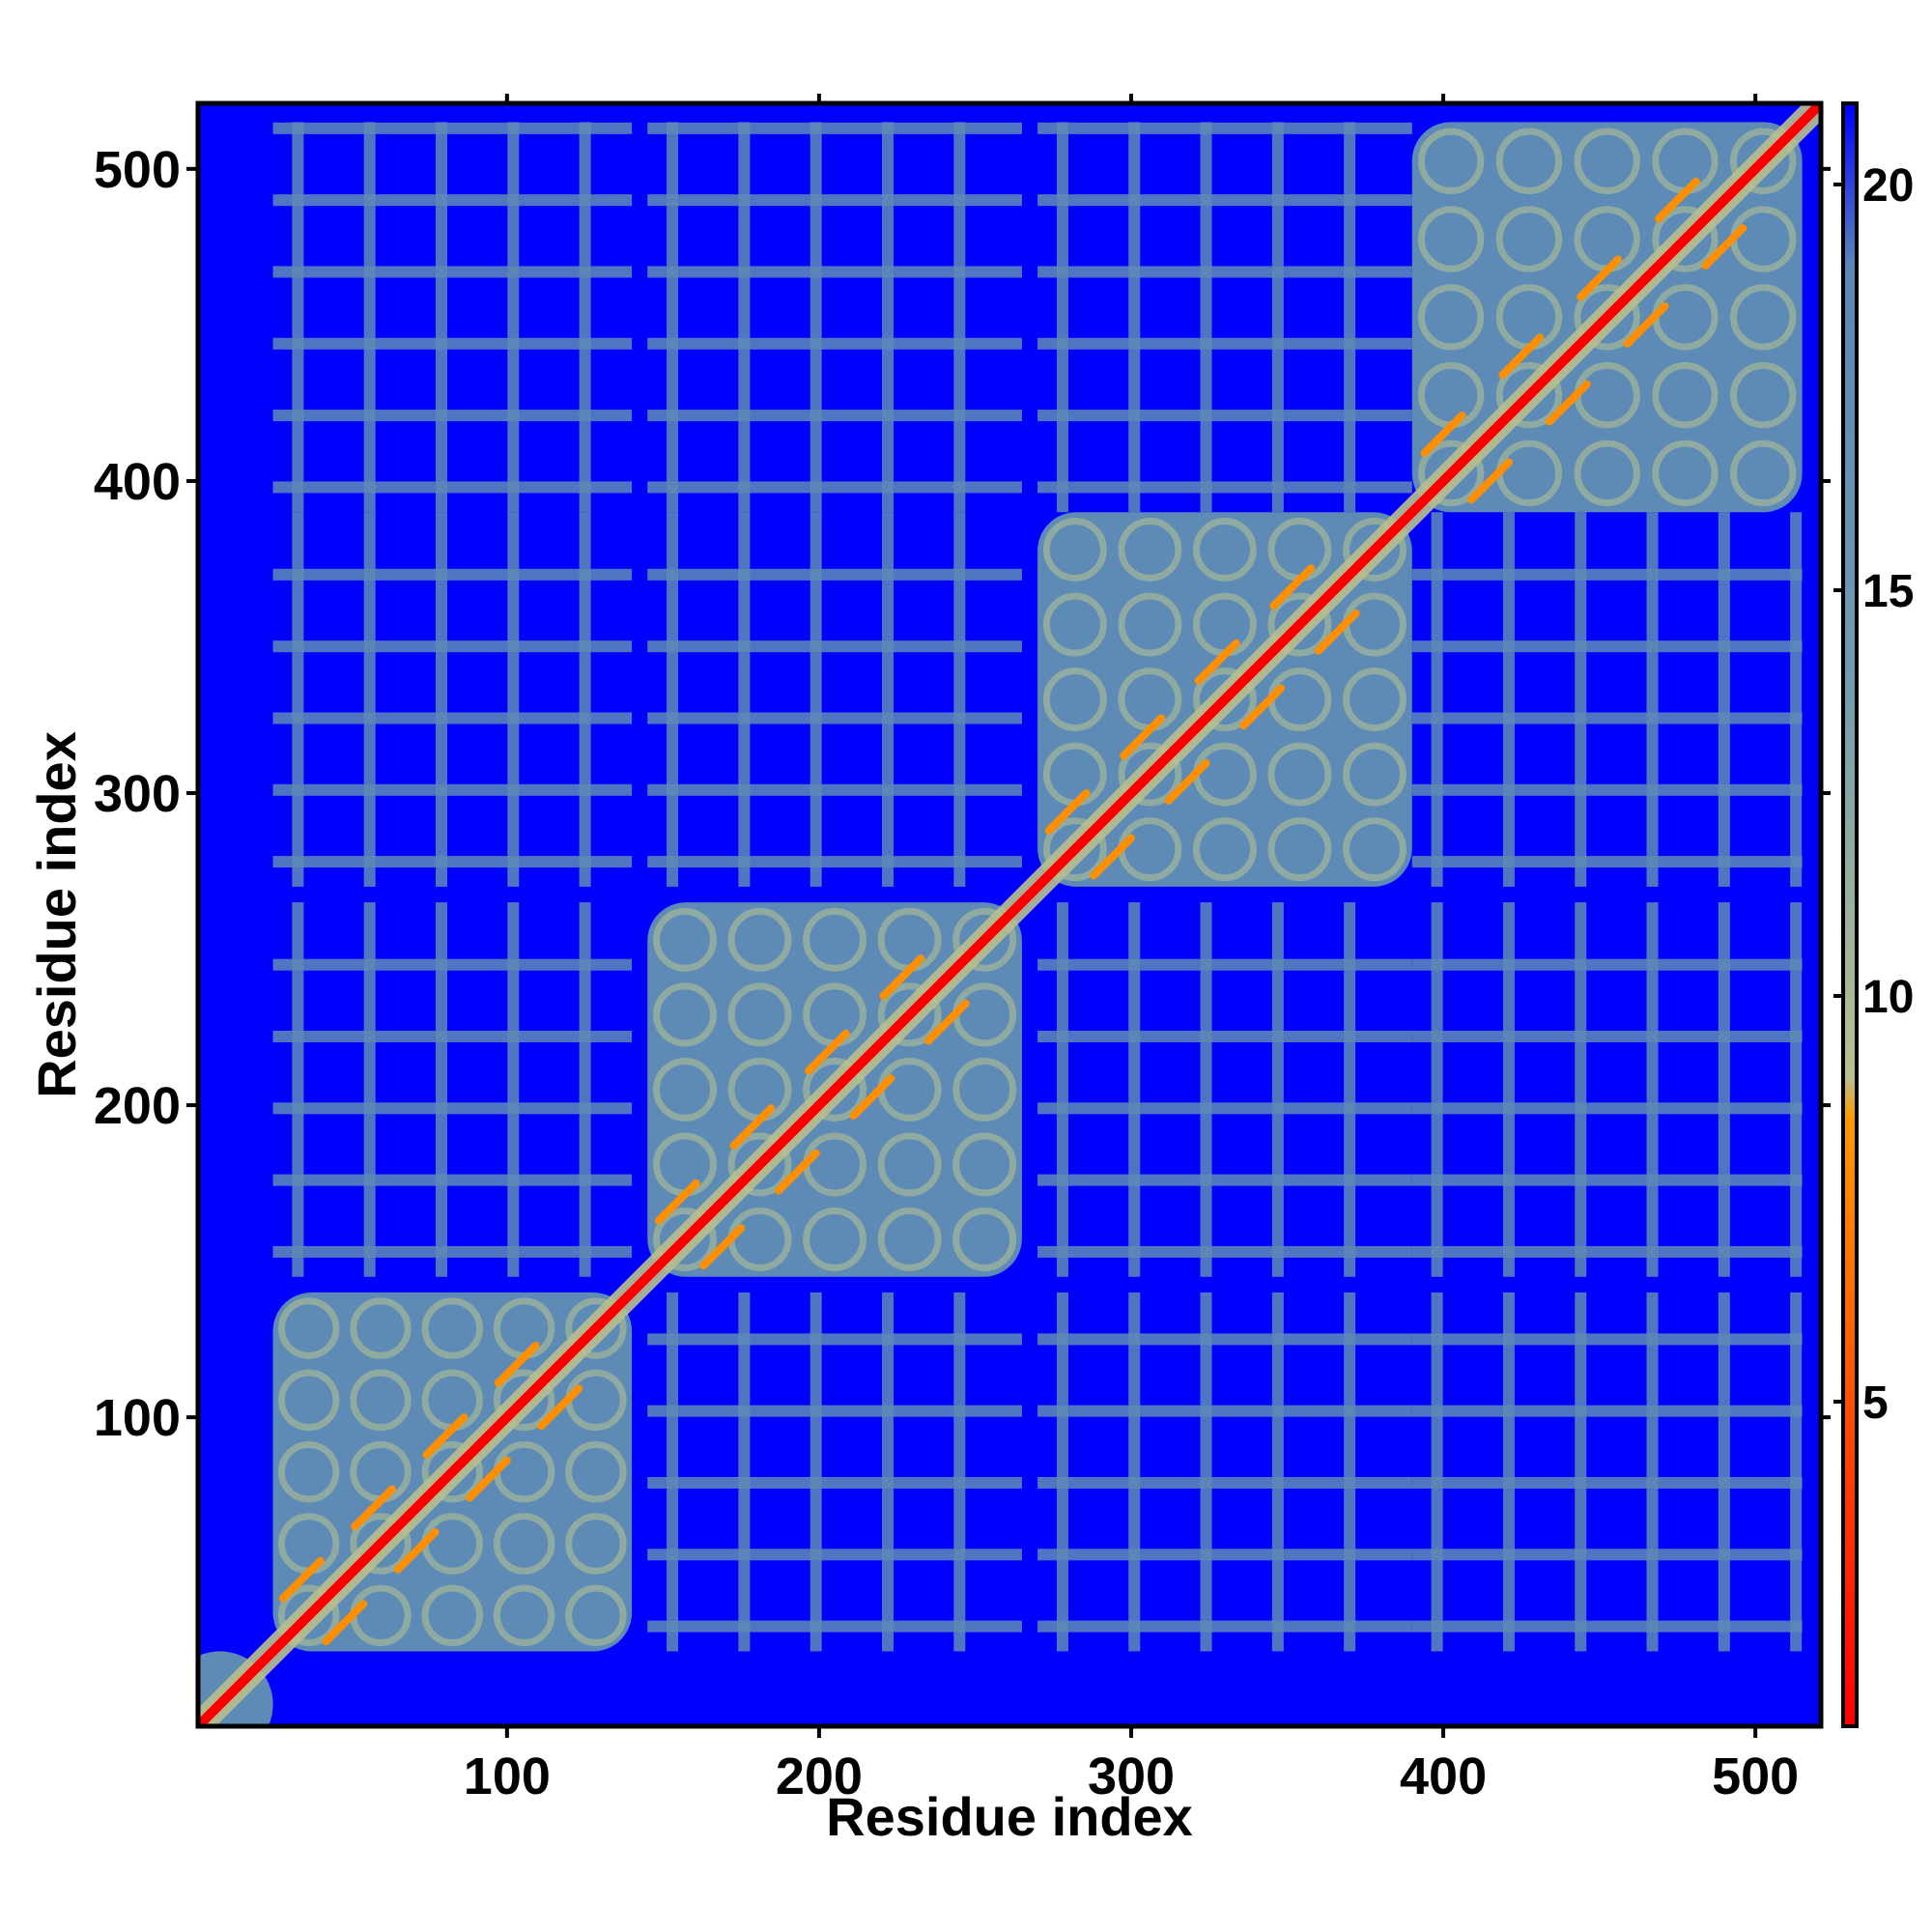  I want to click on y-axis-title: Residue index, so click(56, 914).